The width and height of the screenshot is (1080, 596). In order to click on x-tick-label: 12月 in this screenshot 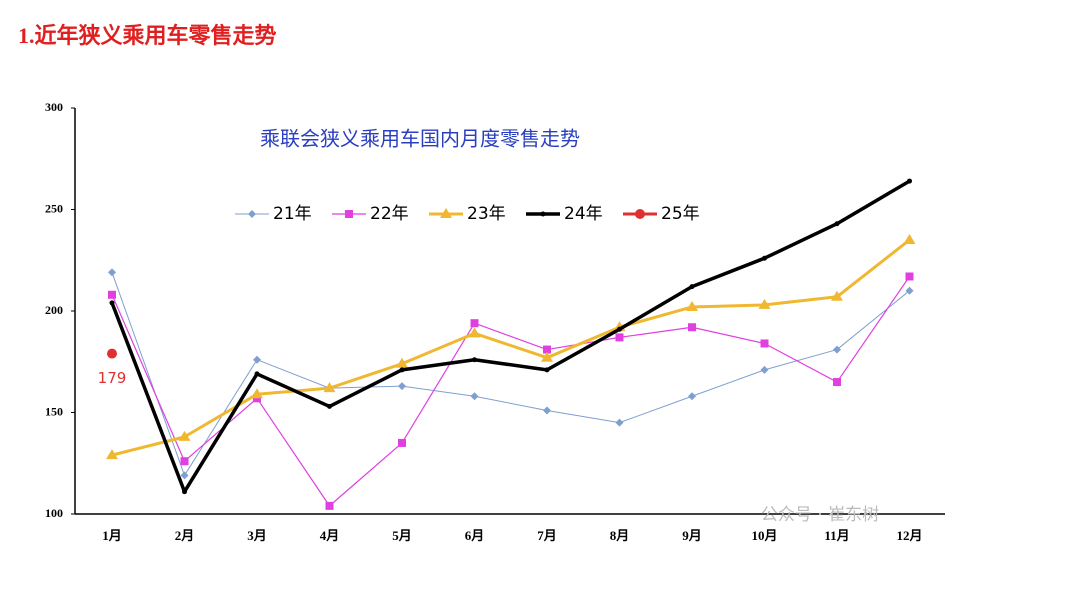, I will do `click(909, 535)`.